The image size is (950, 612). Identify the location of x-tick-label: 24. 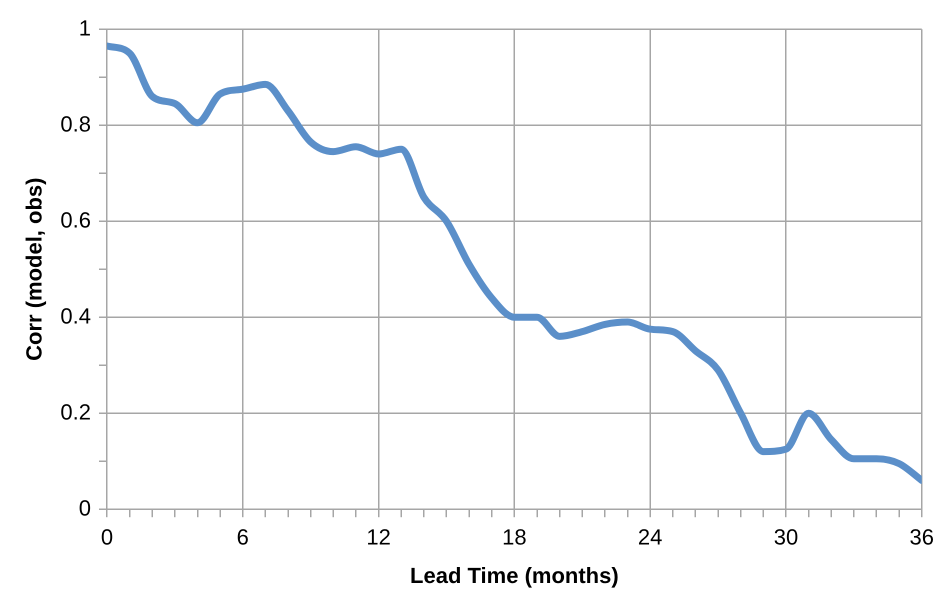
(650, 537).